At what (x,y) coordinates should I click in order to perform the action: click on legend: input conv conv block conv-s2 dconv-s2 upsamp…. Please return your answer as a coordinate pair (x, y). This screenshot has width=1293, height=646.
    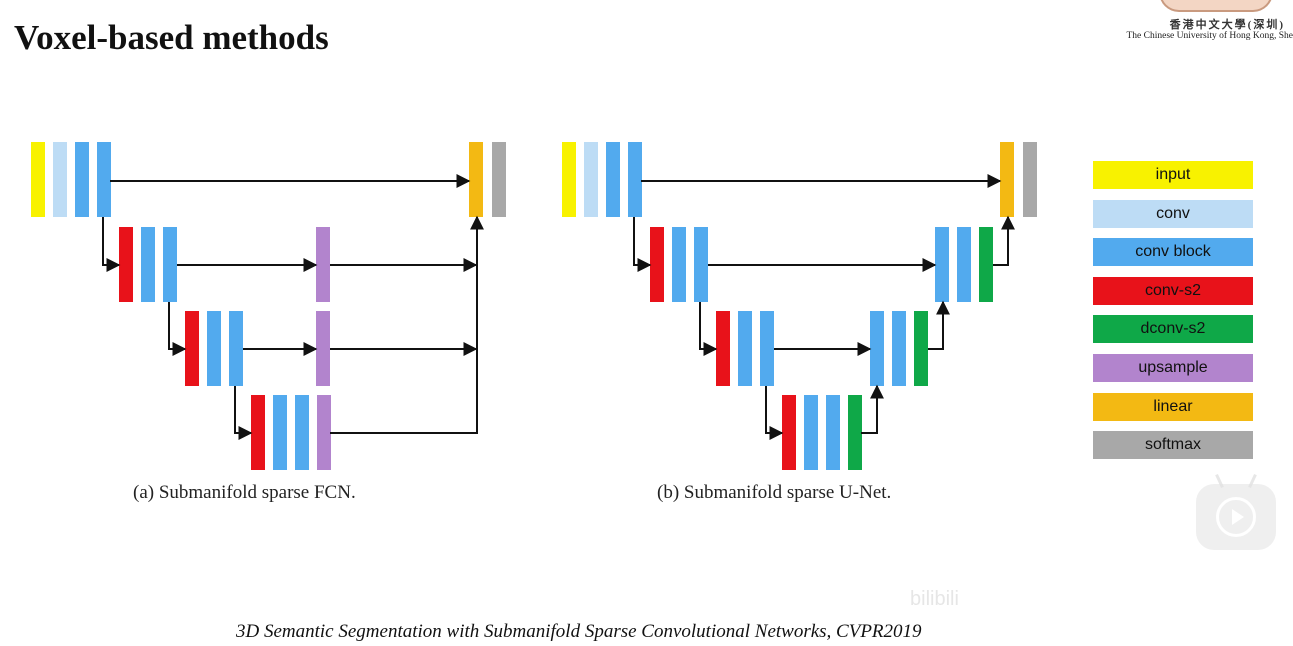
    Looking at the image, I should click on (1173, 315).